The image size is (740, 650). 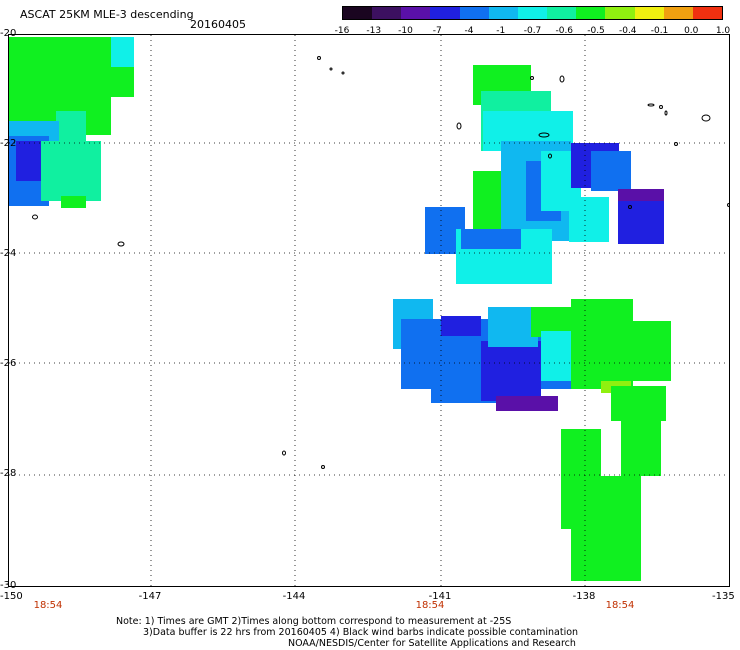 I want to click on lat-label: -24, so click(x=8, y=253).